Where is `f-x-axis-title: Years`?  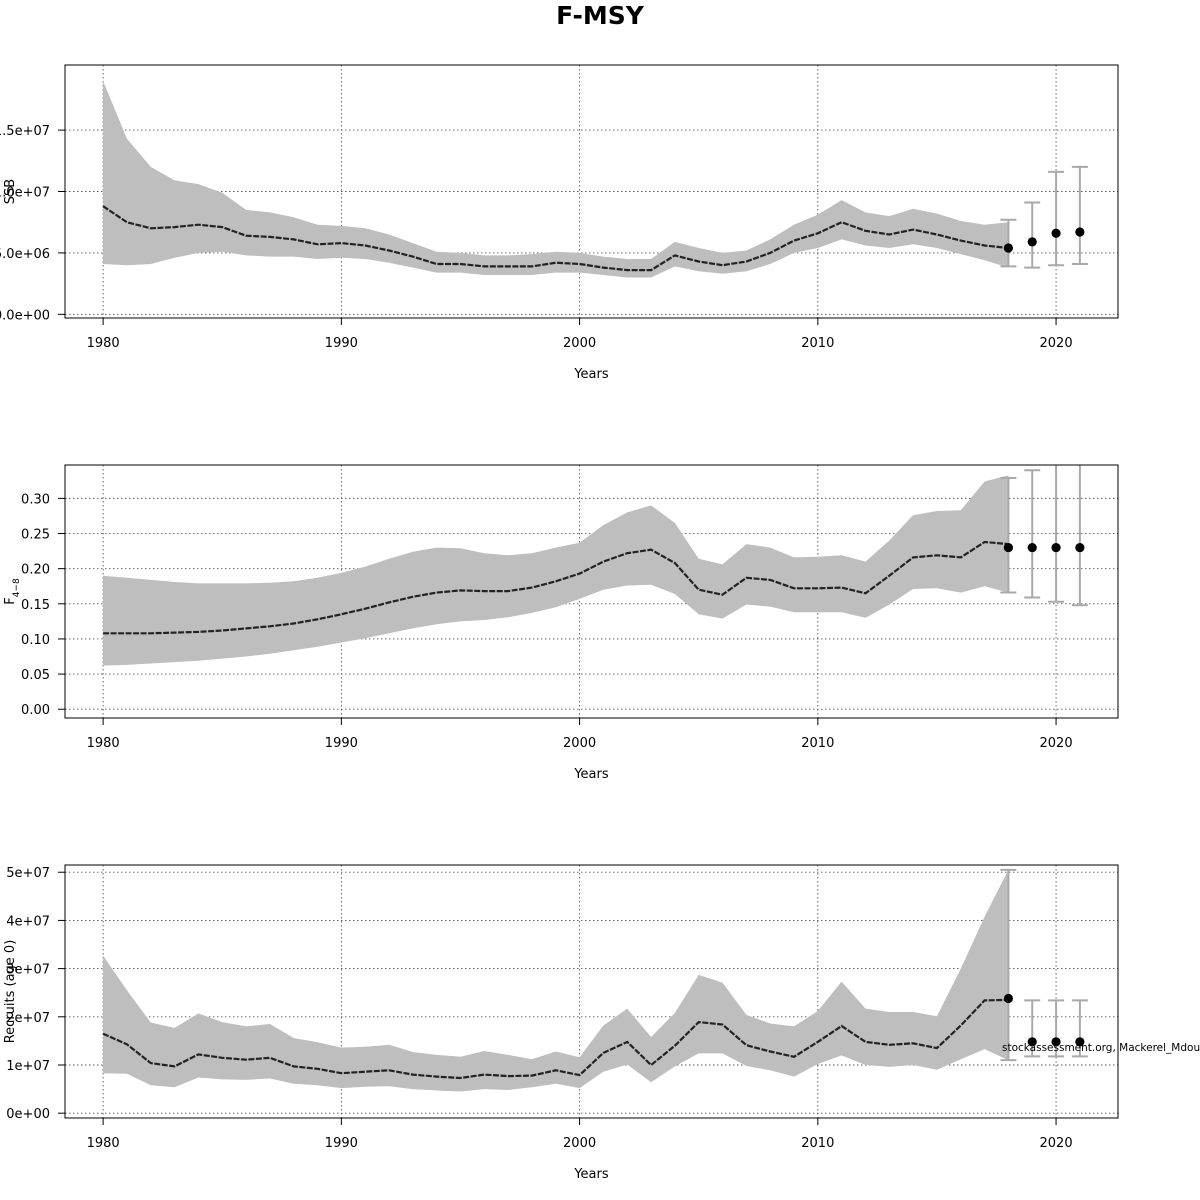 f-x-axis-title: Years is located at coordinates (591, 774).